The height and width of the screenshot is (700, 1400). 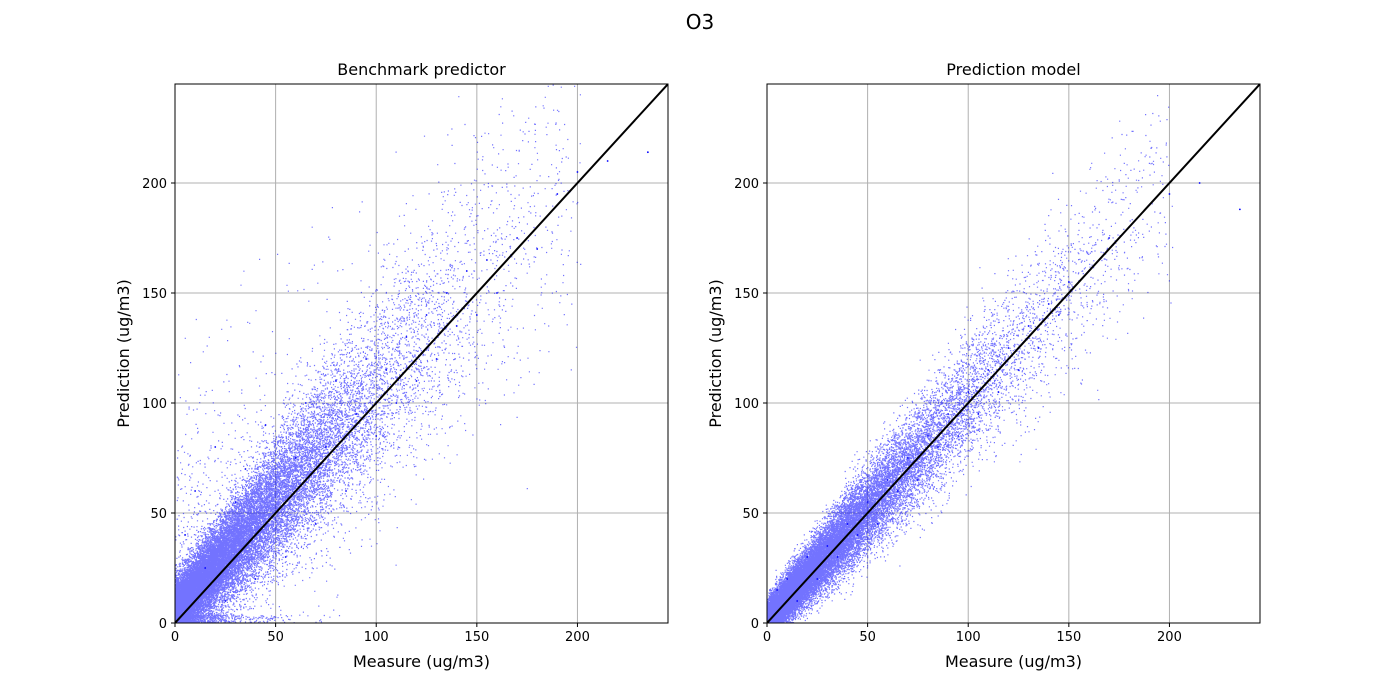 What do you see at coordinates (1013, 69) in the screenshot?
I see `subplot-title: Prediction model` at bounding box center [1013, 69].